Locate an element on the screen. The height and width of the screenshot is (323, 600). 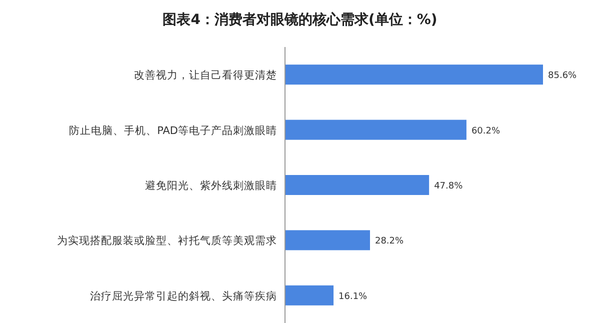
chart-title: 图表4：消费者对眼镜的核心需求(单位：%) is located at coordinates (300, 19).